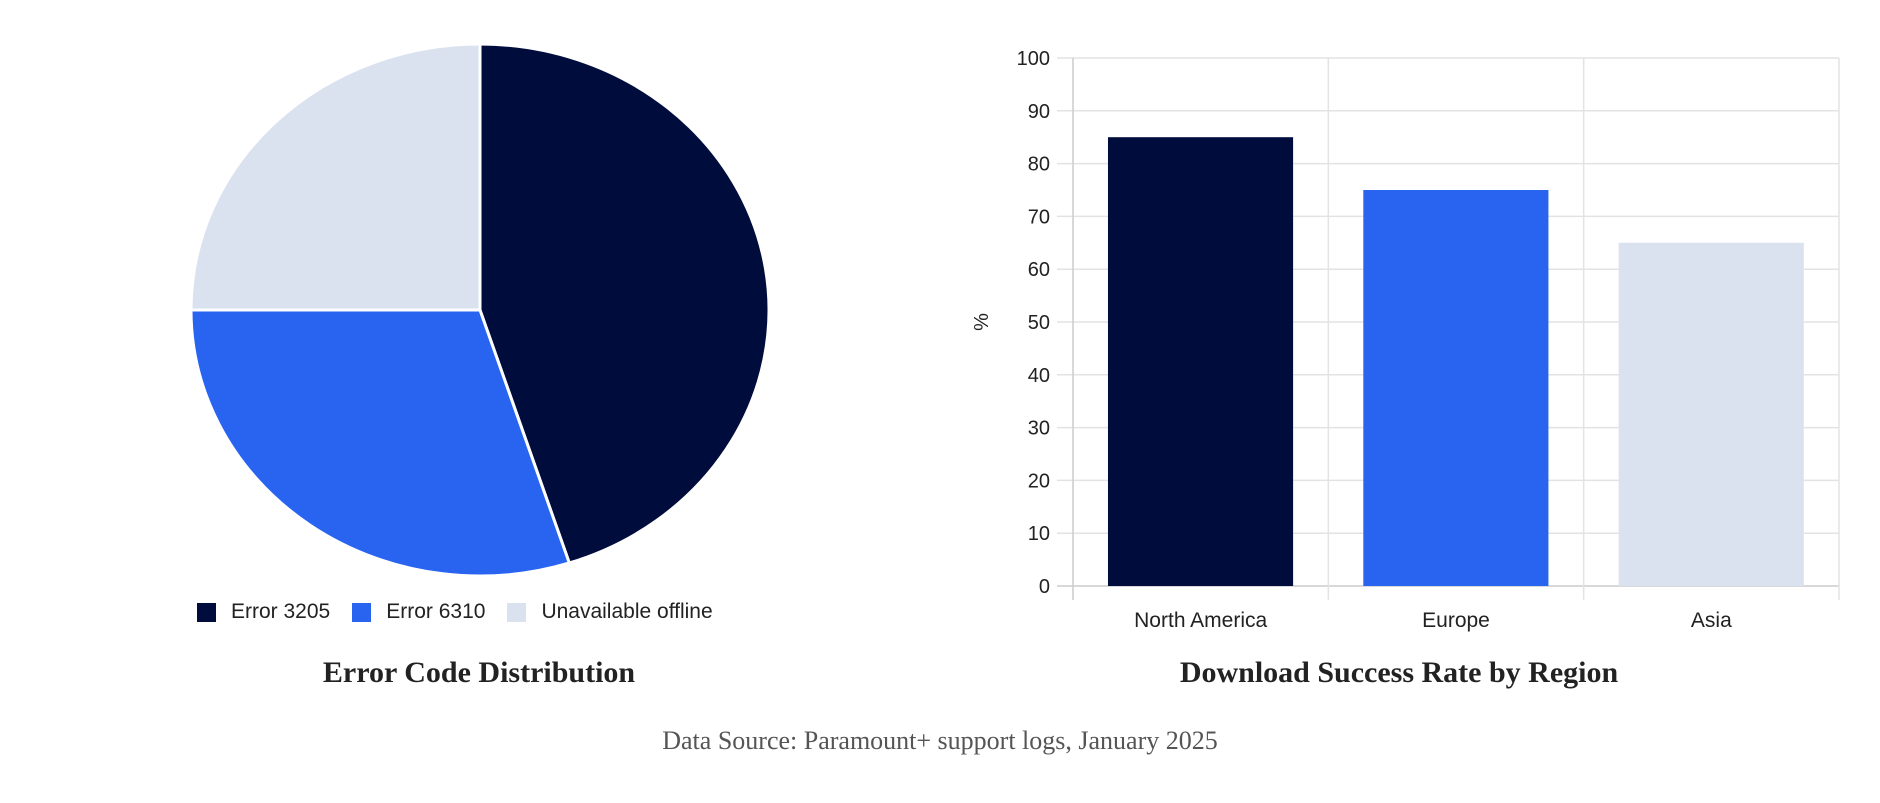 The height and width of the screenshot is (803, 1880). Describe the element at coordinates (436, 611) in the screenshot. I see `legend-label: Error 6310` at that location.